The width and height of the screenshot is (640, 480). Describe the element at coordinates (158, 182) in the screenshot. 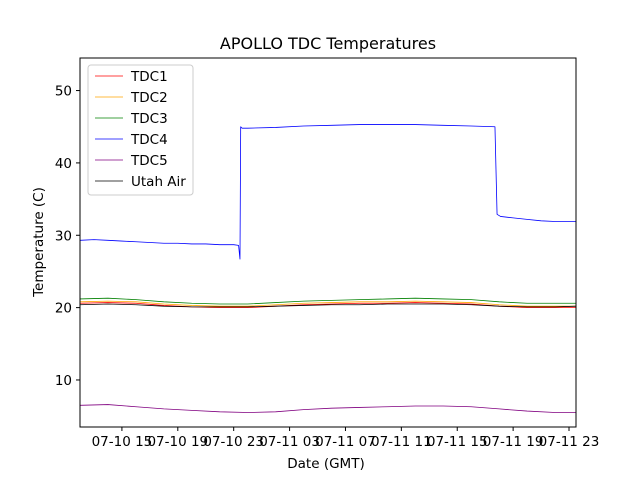

I see `legend-label-utah-air: Utah Air` at that location.